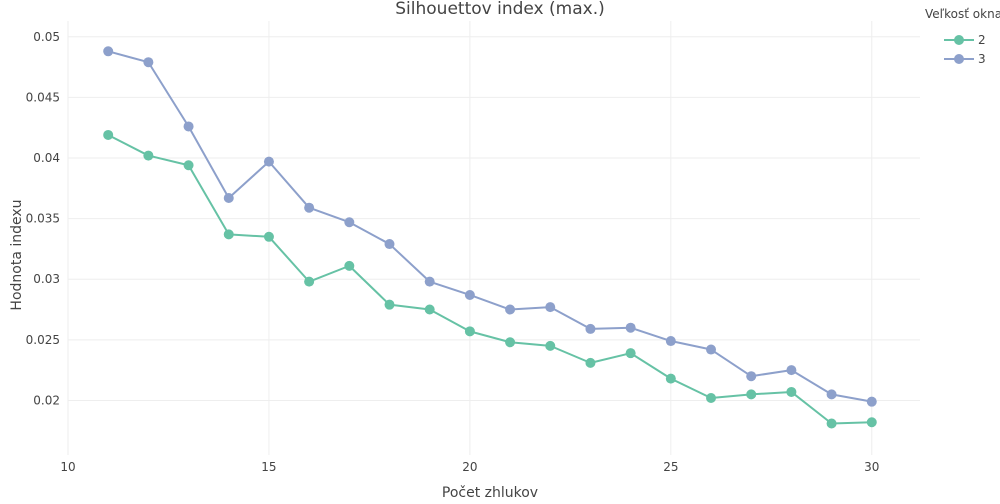  What do you see at coordinates (965, 59) in the screenshot?
I see `legend-item-3: 3` at bounding box center [965, 59].